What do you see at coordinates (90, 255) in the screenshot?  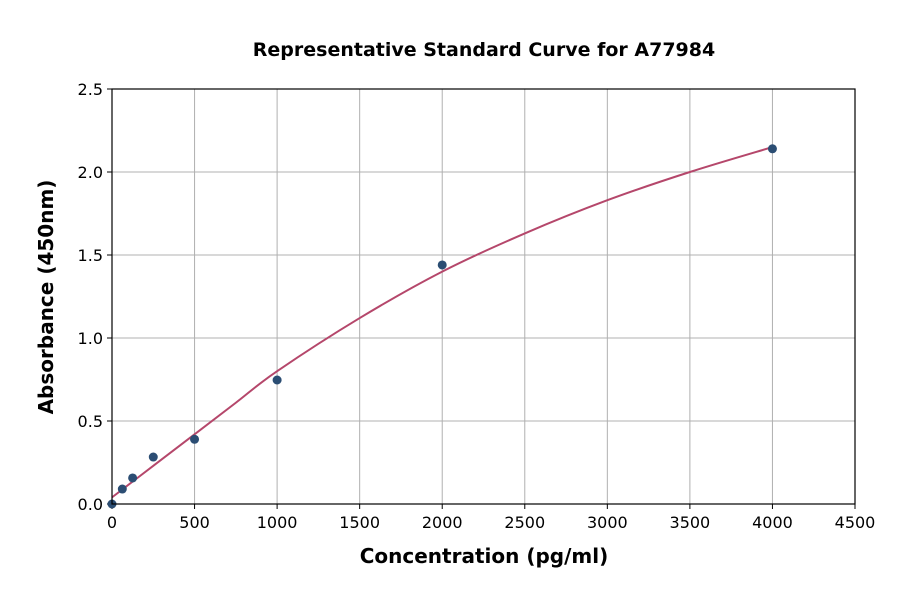 I see `y-tick-label: 1.5` at bounding box center [90, 255].